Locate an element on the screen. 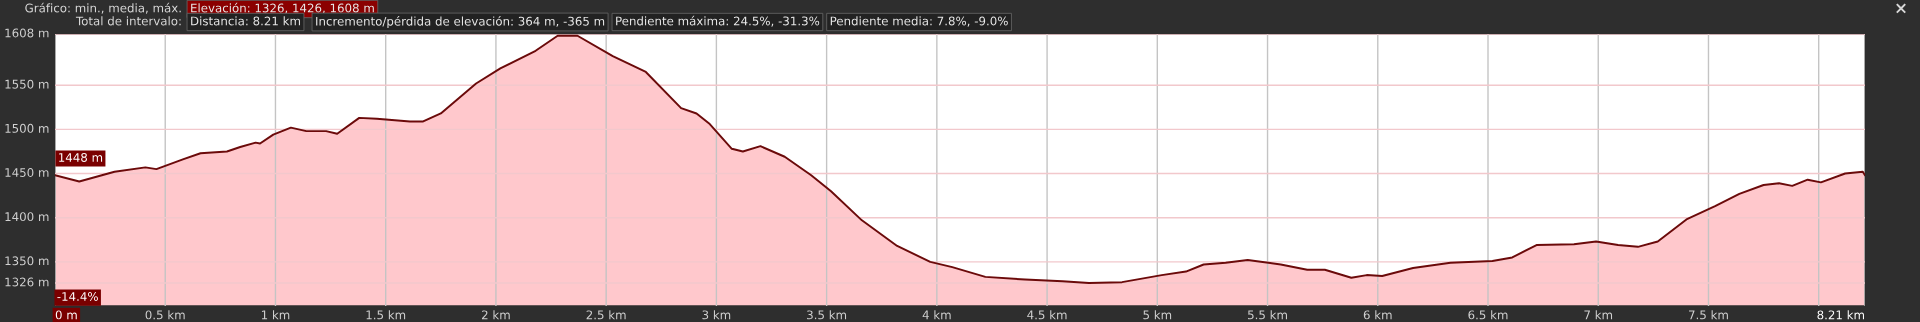 The width and height of the screenshot is (1920, 322). y-tick-label: 1450 m is located at coordinates (27, 172).